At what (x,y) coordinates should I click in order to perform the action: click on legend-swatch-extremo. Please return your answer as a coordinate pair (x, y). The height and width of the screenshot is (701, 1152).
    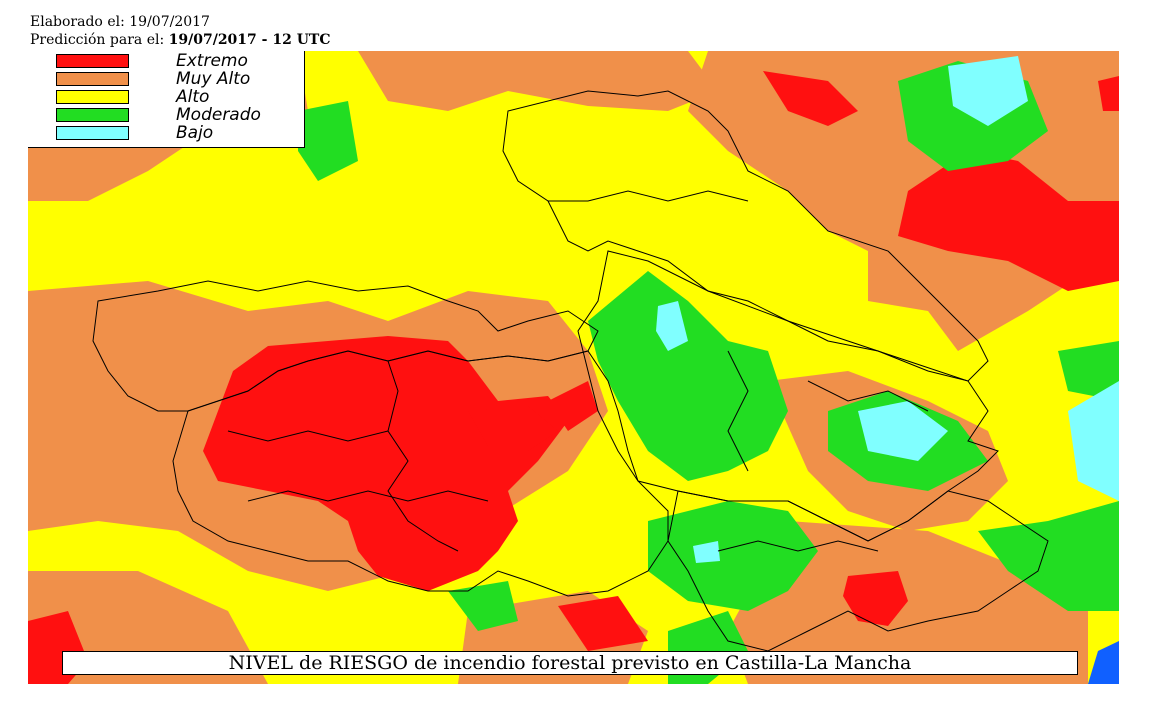
    Looking at the image, I should click on (92, 61).